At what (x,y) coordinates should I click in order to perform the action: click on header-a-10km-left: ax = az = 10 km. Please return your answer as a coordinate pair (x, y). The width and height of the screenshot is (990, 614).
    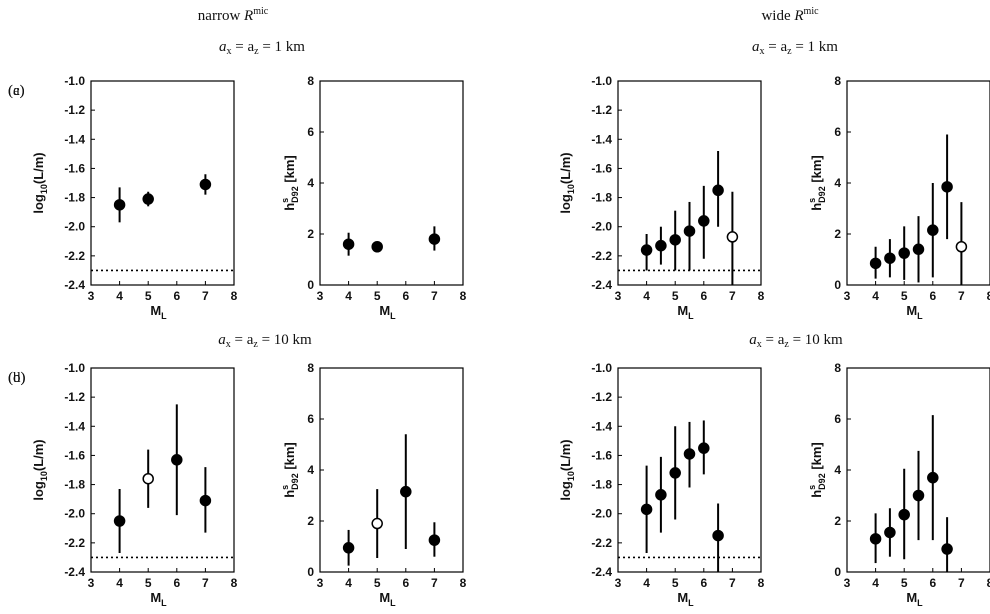
    Looking at the image, I should click on (265, 341).